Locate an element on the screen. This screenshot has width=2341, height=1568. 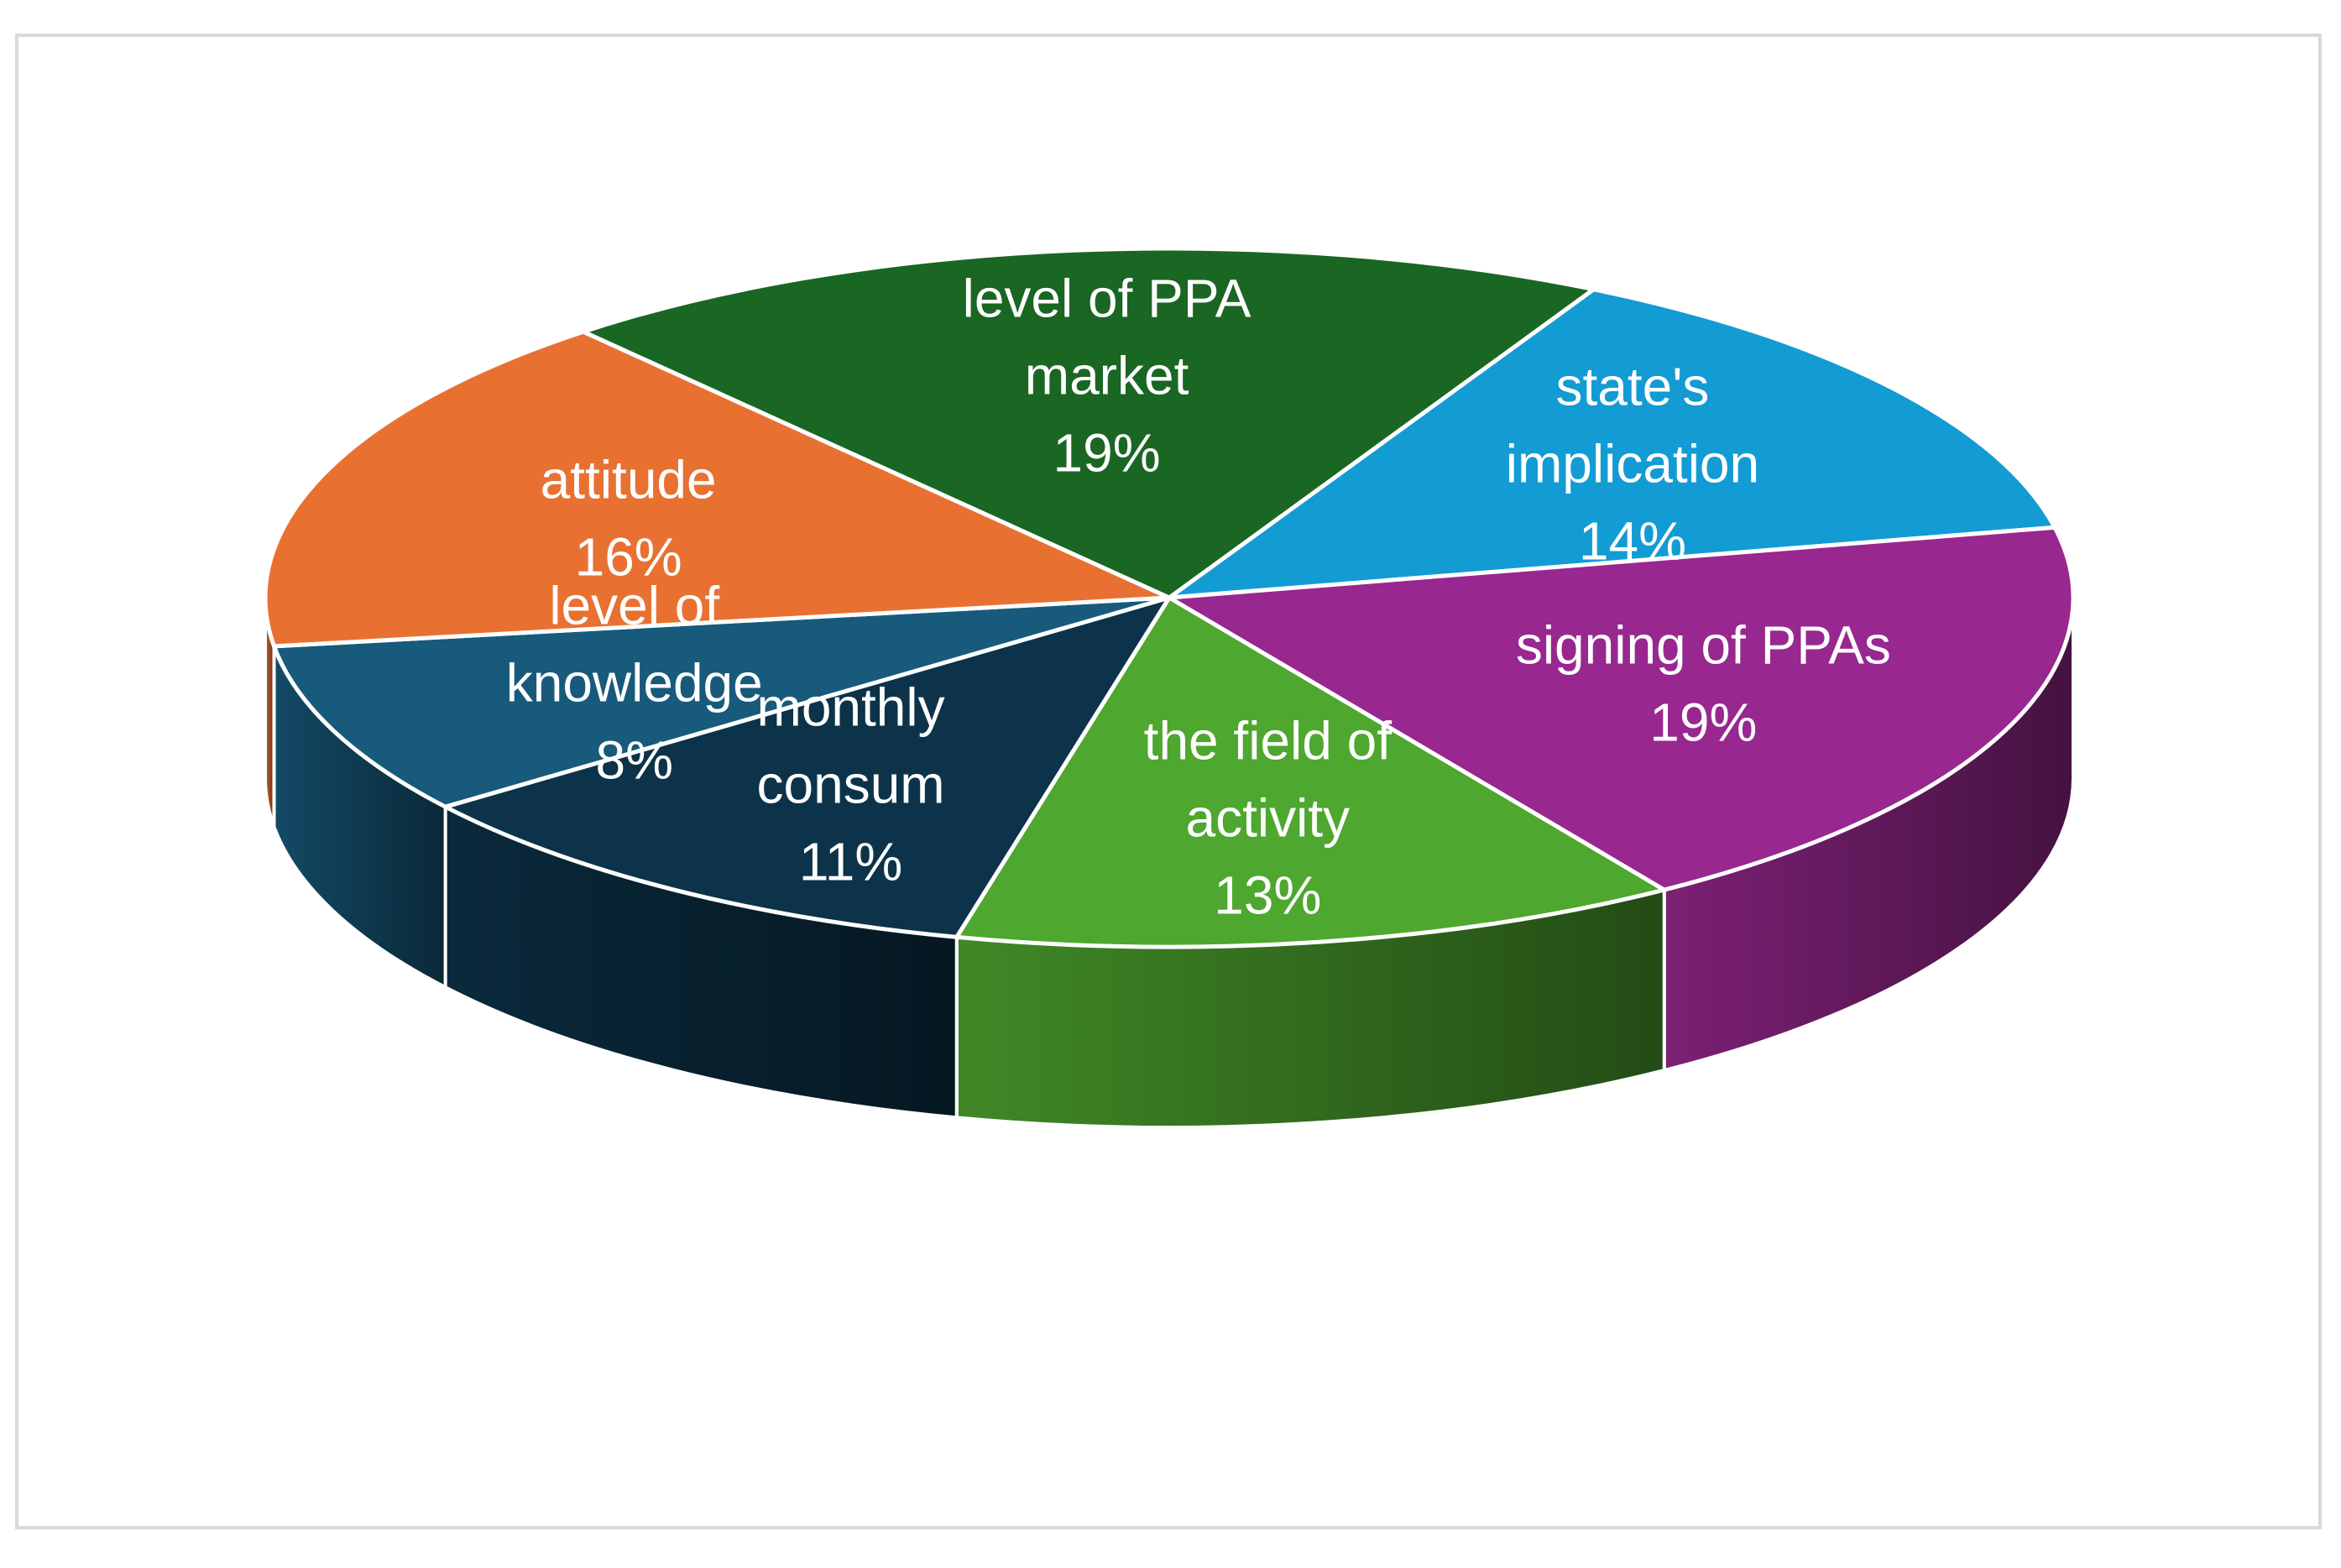
slice-label-line: monthly is located at coordinates (851, 707).